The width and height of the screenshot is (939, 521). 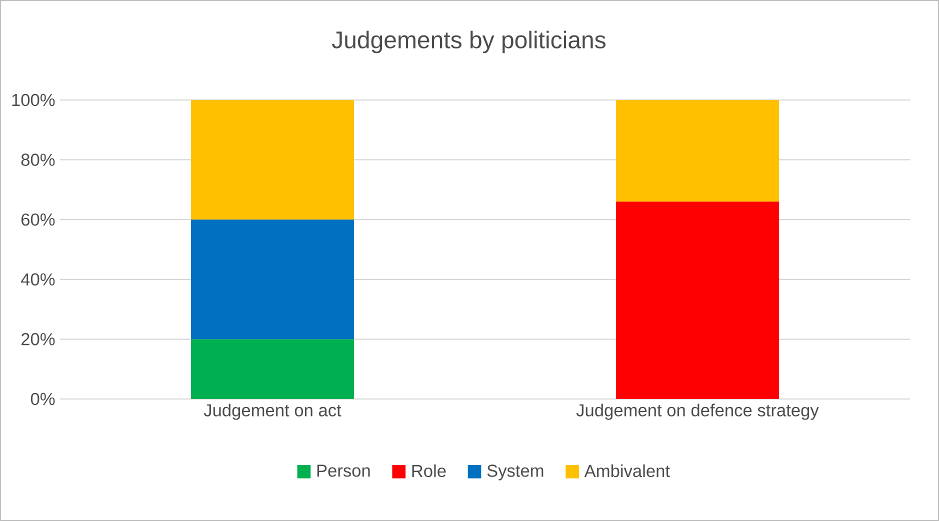 I want to click on legend-label: Ambivalent, so click(x=627, y=471).